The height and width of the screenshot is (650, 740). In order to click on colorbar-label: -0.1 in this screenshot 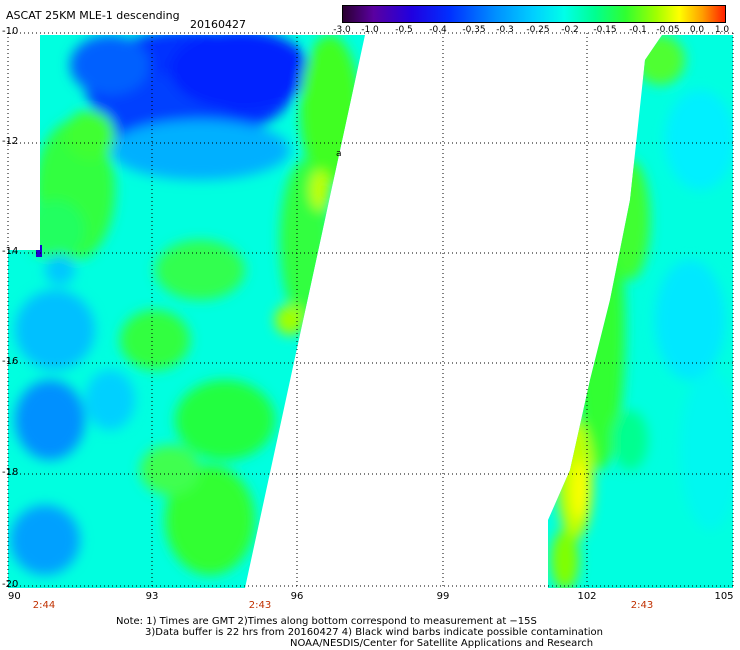, I will do `click(638, 30)`.